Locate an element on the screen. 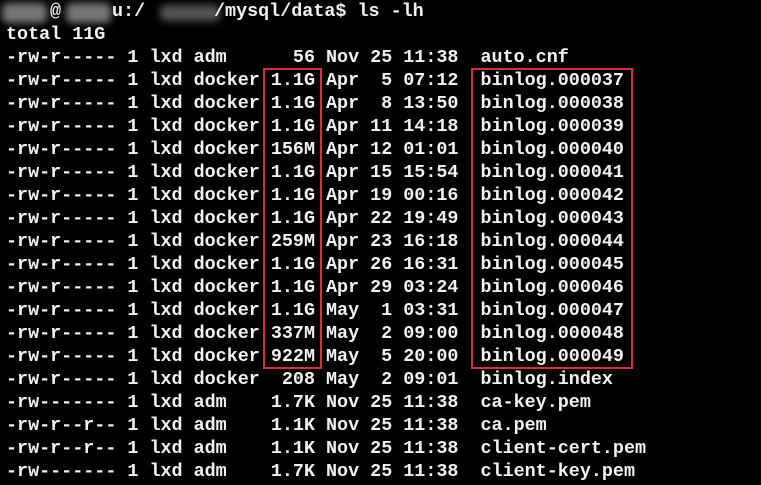 Image resolution: width=761 pixels, height=485 pixels. file-name: client-cert.pem is located at coordinates (563, 448).